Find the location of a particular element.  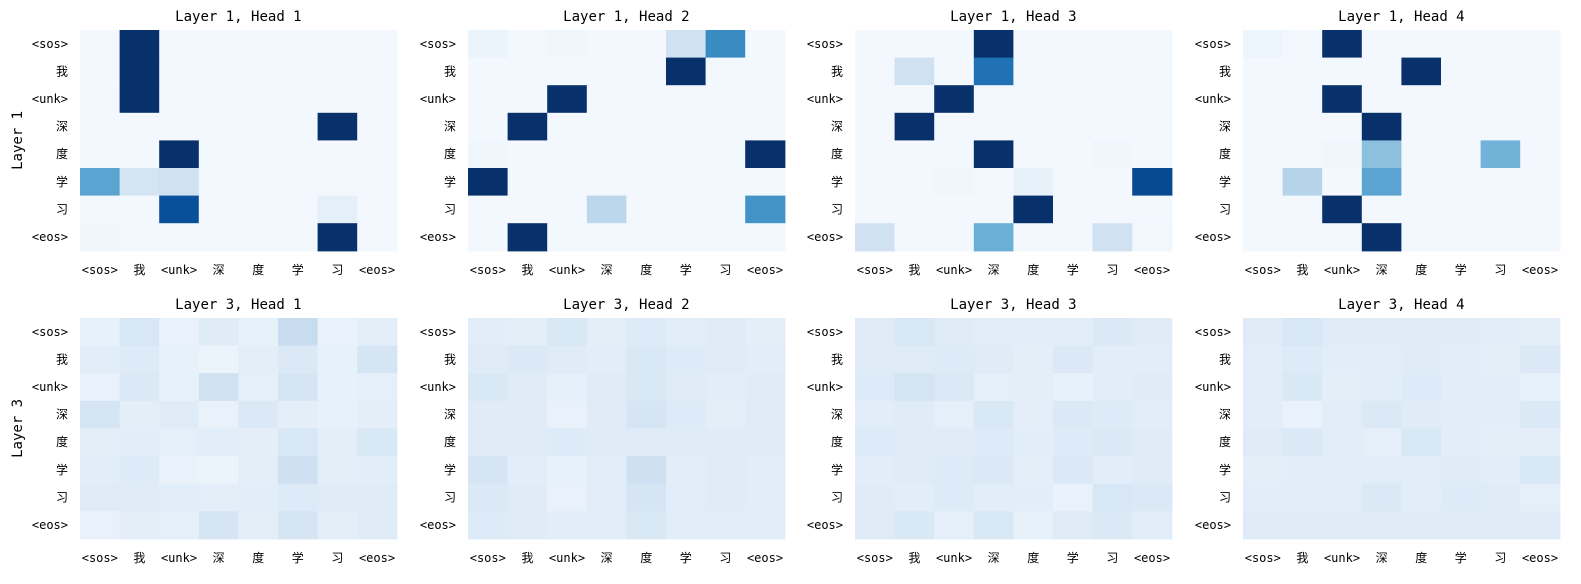

panel-title: Layer 1, Head 4 is located at coordinates (1401, 17).